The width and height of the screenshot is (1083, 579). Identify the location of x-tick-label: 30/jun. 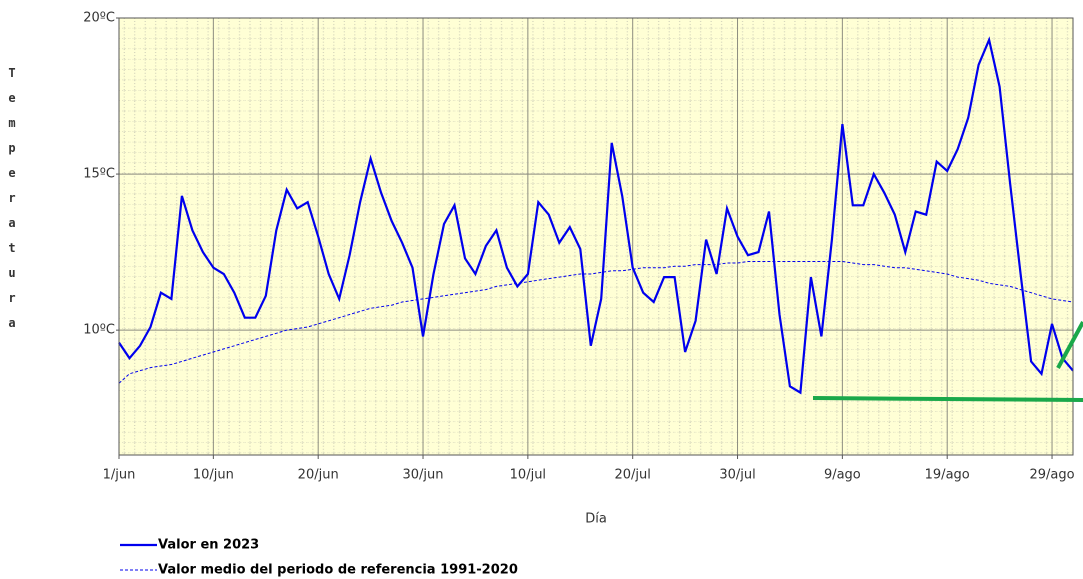
(423, 475).